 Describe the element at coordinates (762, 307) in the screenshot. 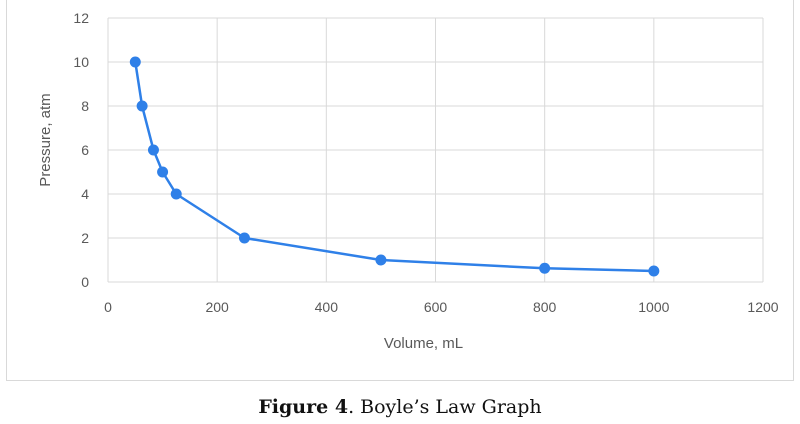

I see `x-tick-label: 1200` at that location.